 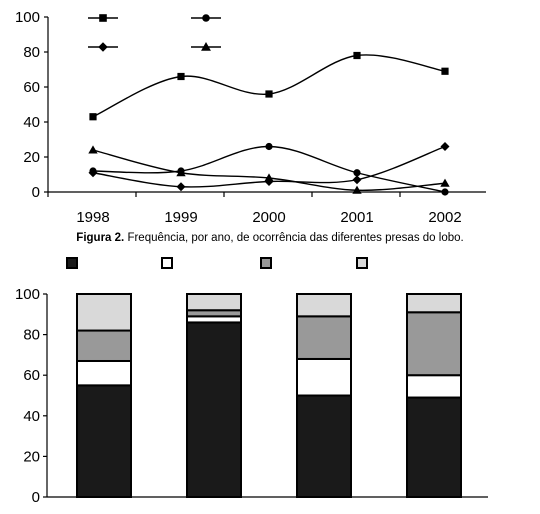 I want to click on line-chart-y-tick-label: 80, so click(x=31, y=52).